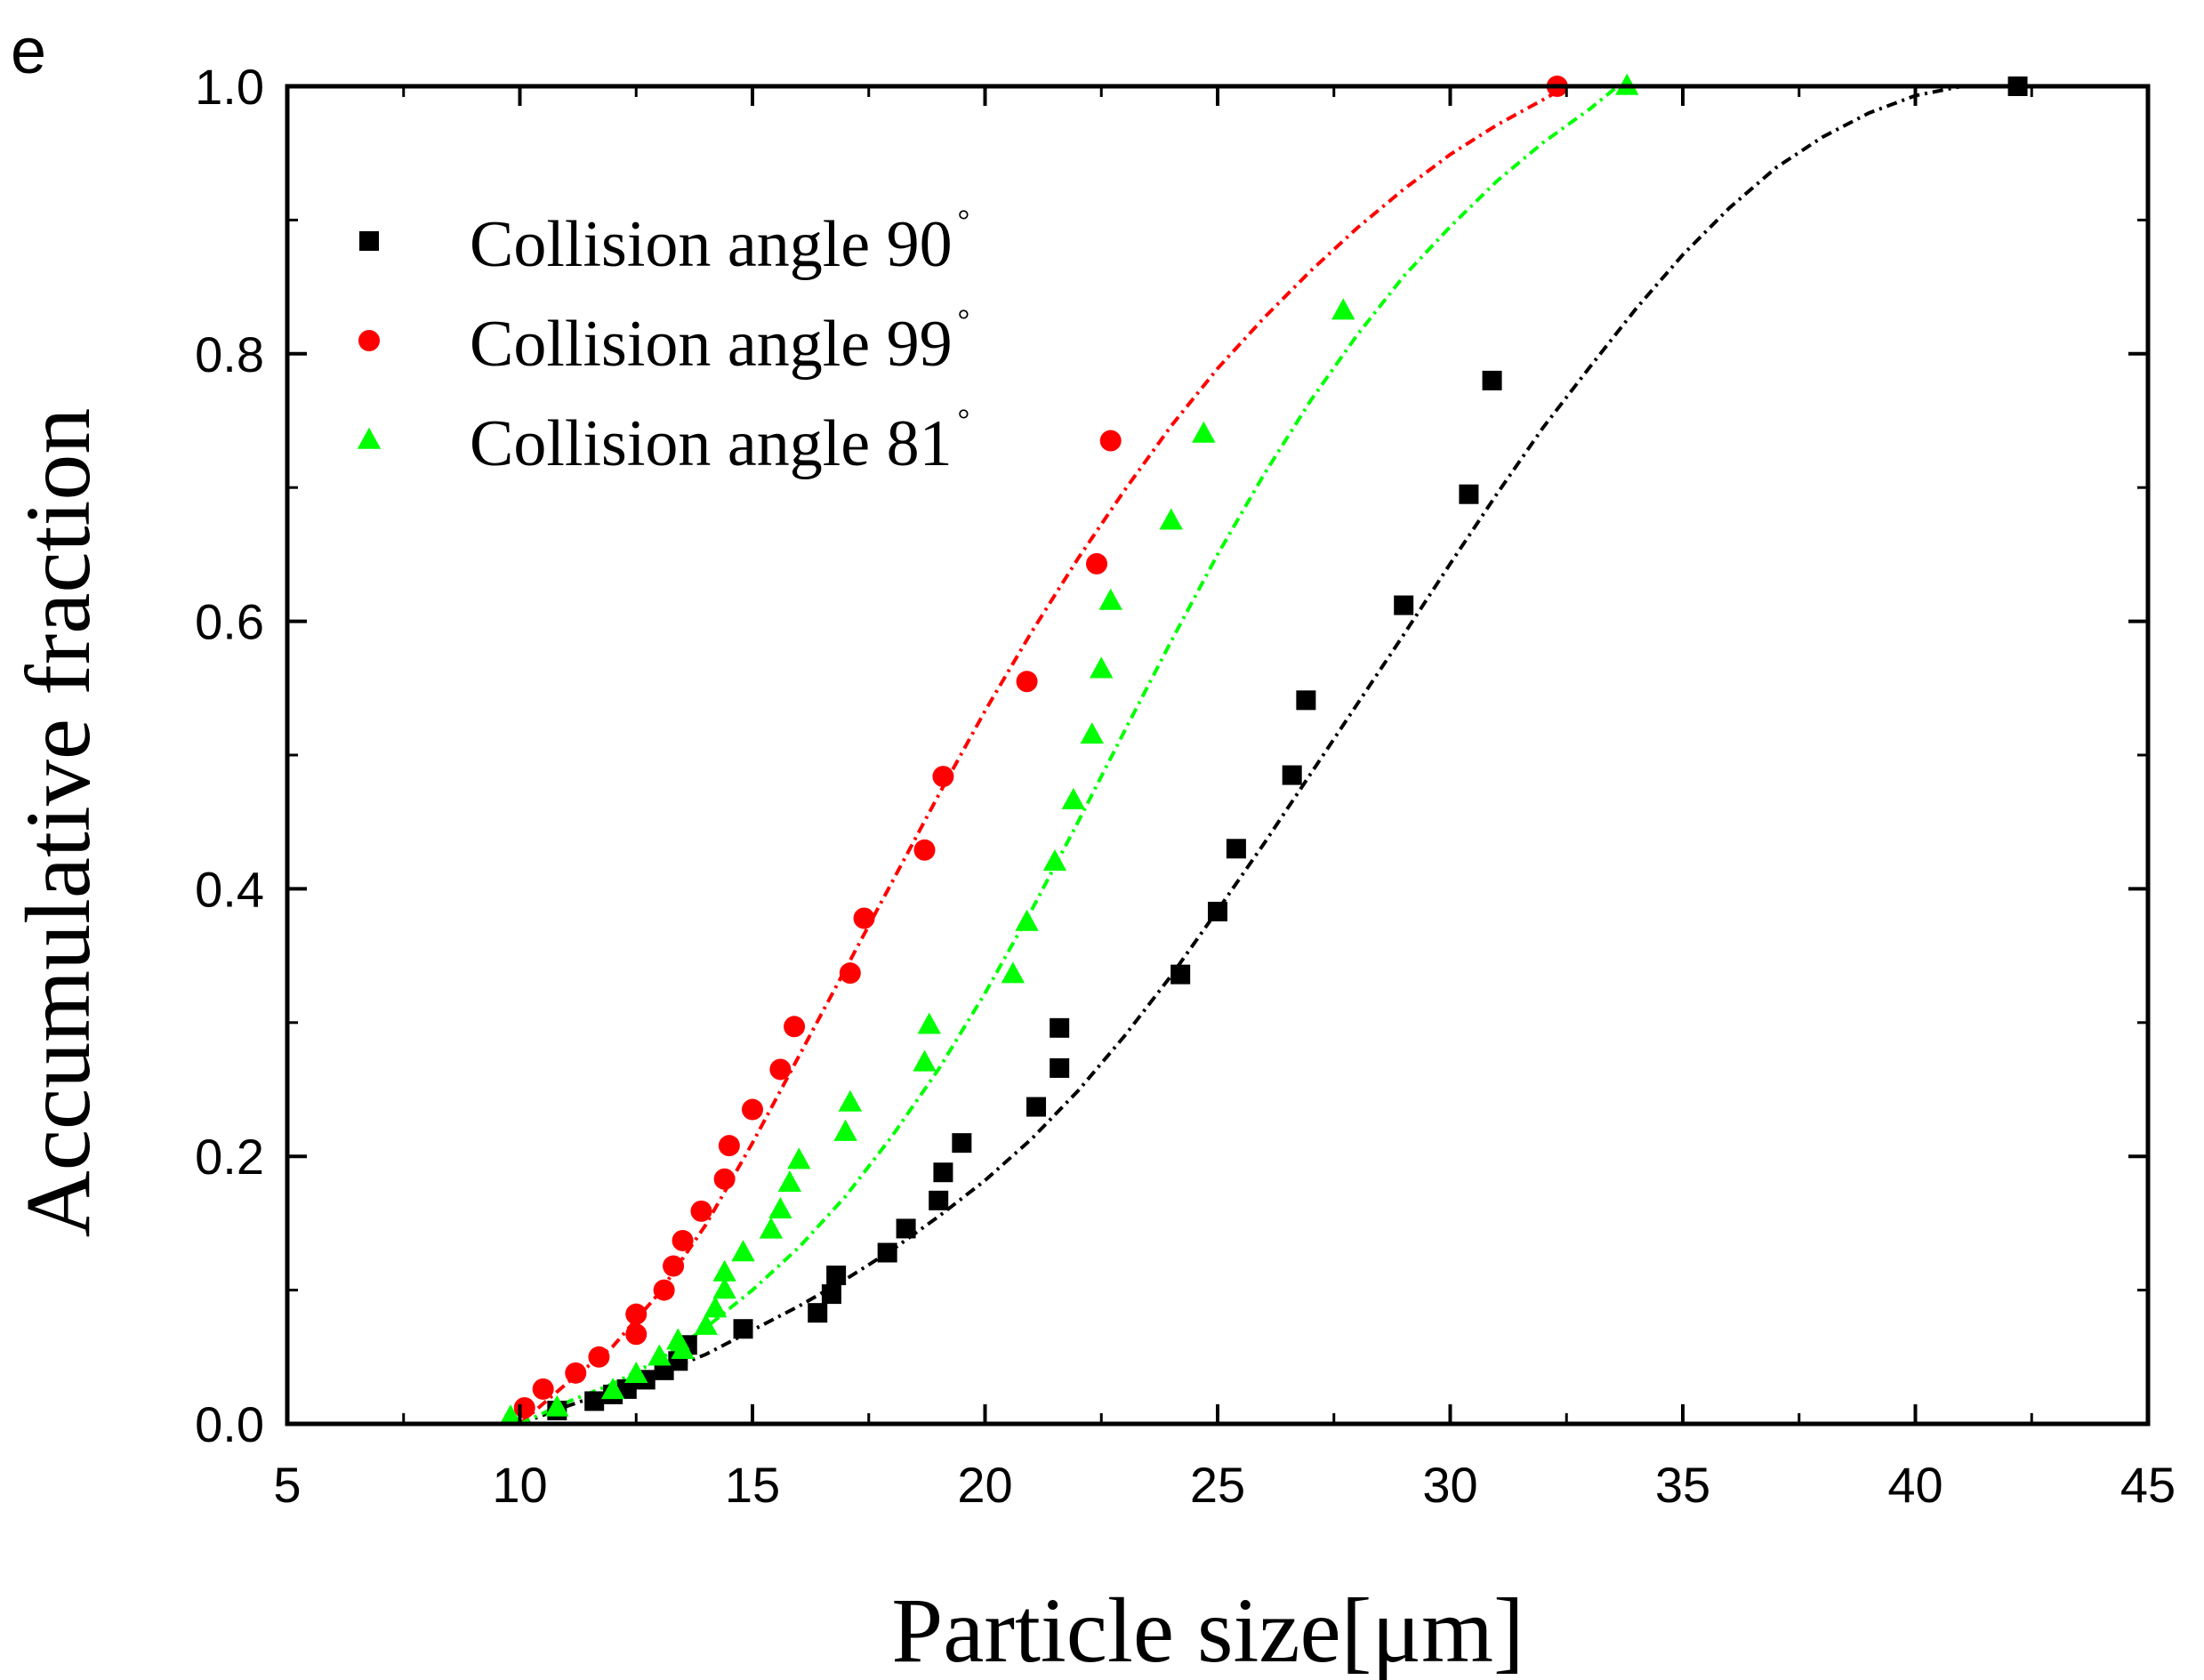 This screenshot has height=1680, width=2204. I want to click on legend-label: Collision angle 90 °, so click(719, 243).